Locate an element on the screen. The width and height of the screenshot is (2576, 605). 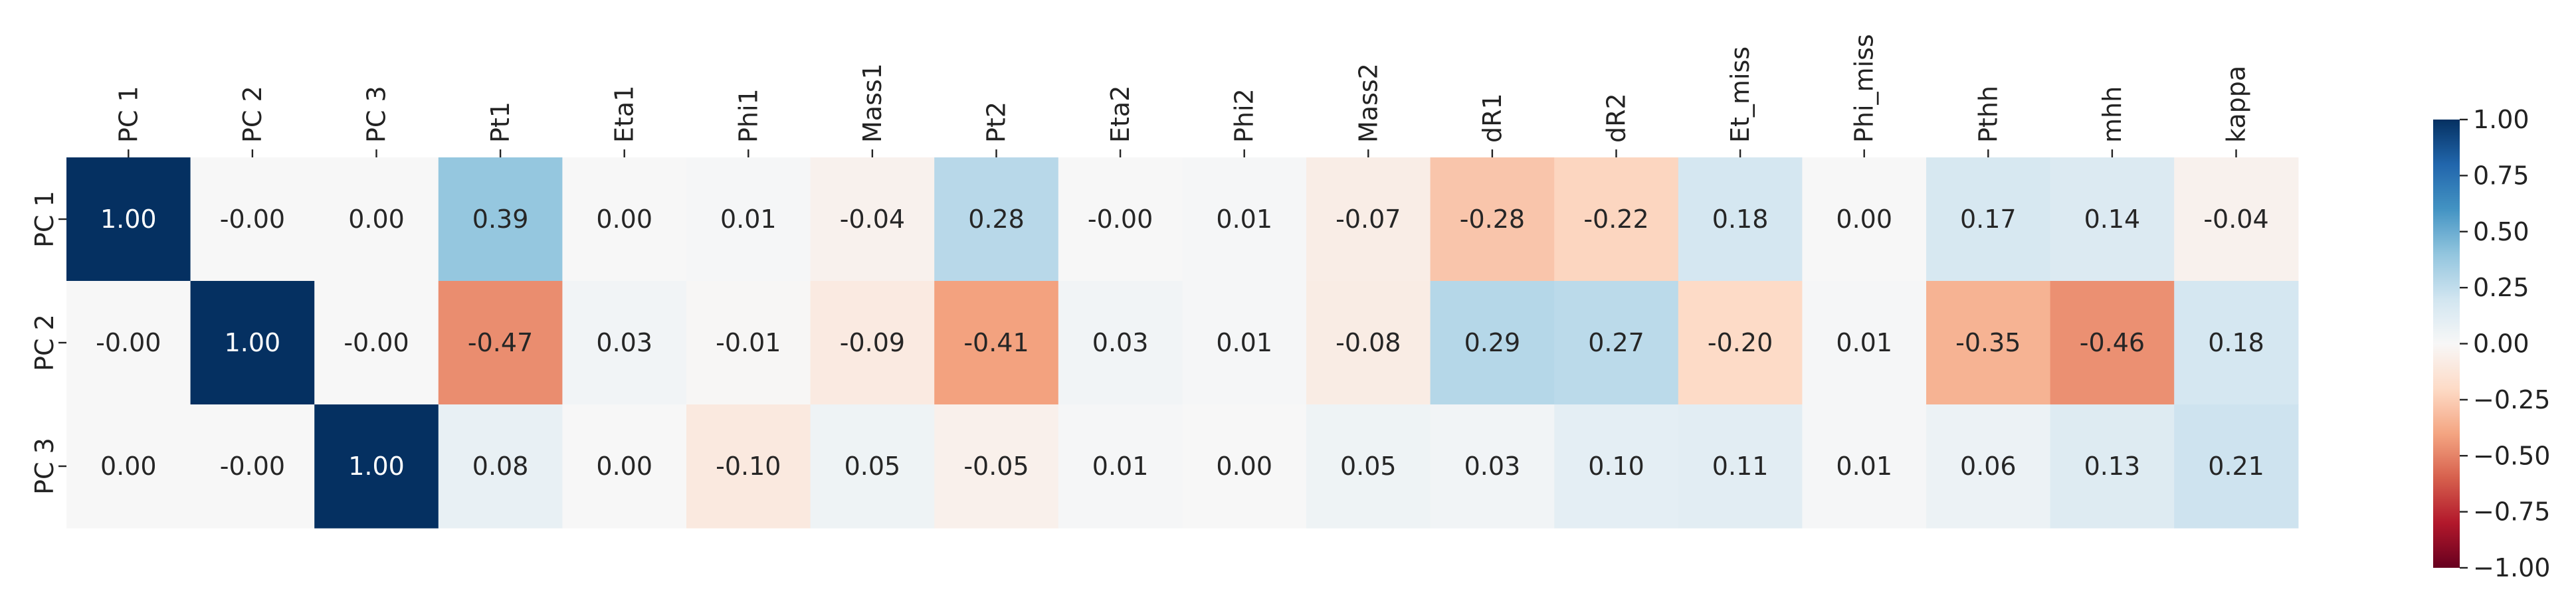
colorbar-tick-label: −0.50 is located at coordinates (2512, 455).